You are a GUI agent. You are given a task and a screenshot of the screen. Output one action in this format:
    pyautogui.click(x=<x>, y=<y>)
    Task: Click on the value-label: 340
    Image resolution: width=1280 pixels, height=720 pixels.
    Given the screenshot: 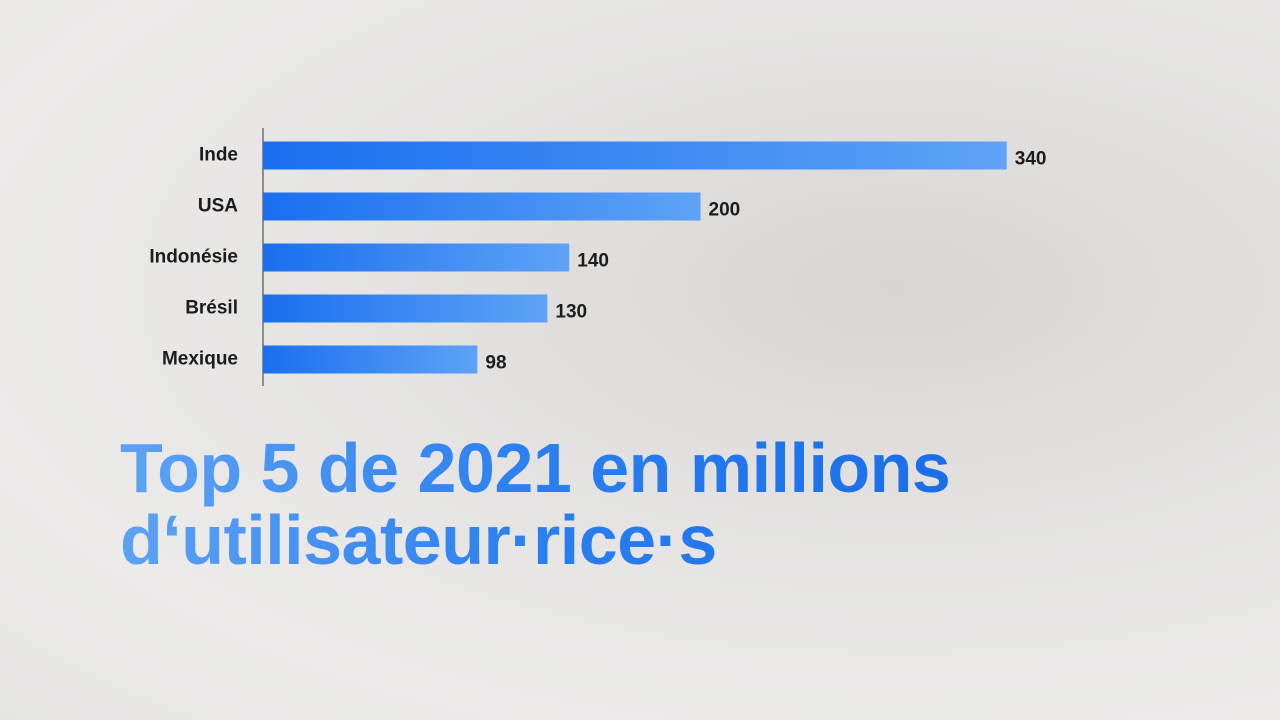 What is the action you would take?
    pyautogui.click(x=1031, y=159)
    